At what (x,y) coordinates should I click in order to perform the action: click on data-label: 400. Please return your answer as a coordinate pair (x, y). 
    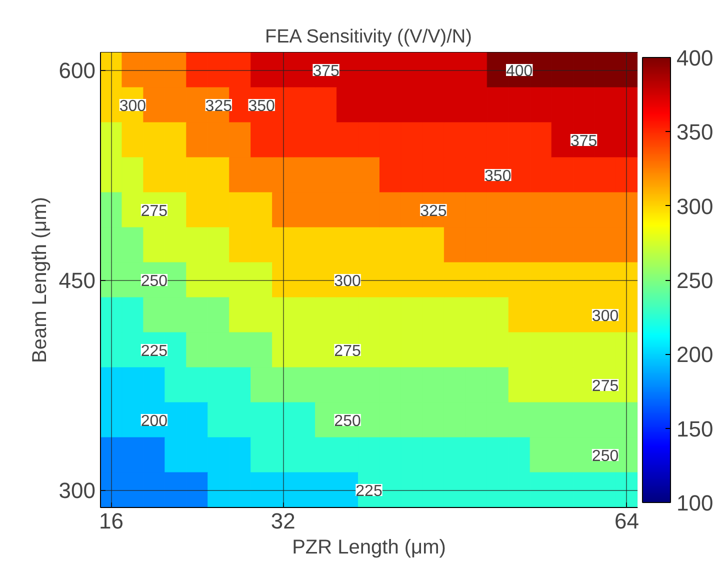
    Looking at the image, I should click on (519, 71).